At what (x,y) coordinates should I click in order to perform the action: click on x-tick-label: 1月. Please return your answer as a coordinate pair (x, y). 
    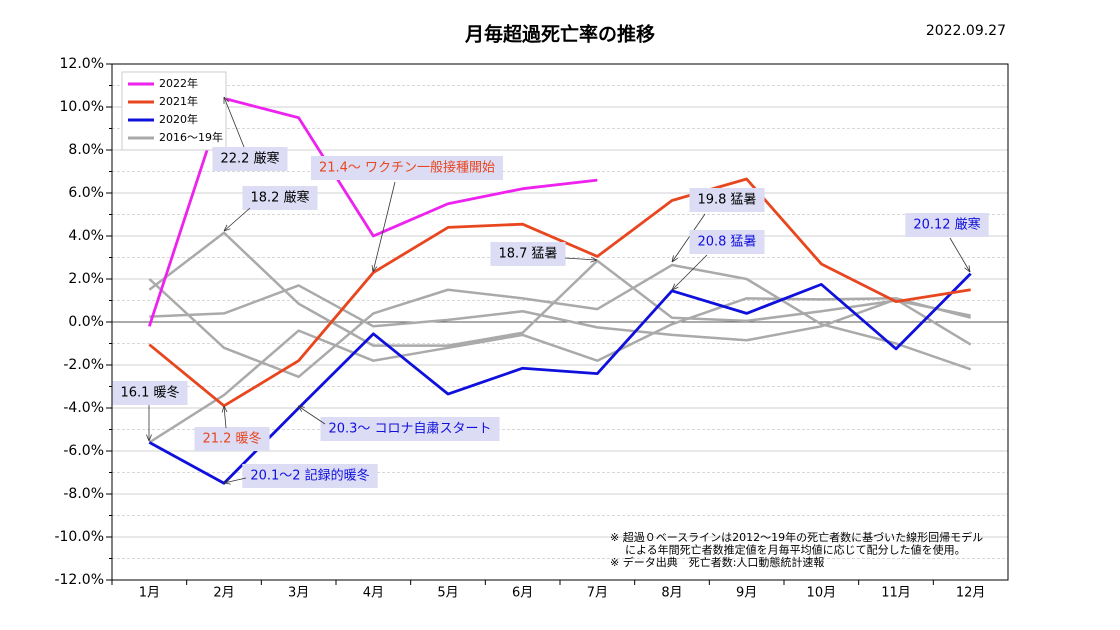
    Looking at the image, I should click on (149, 593).